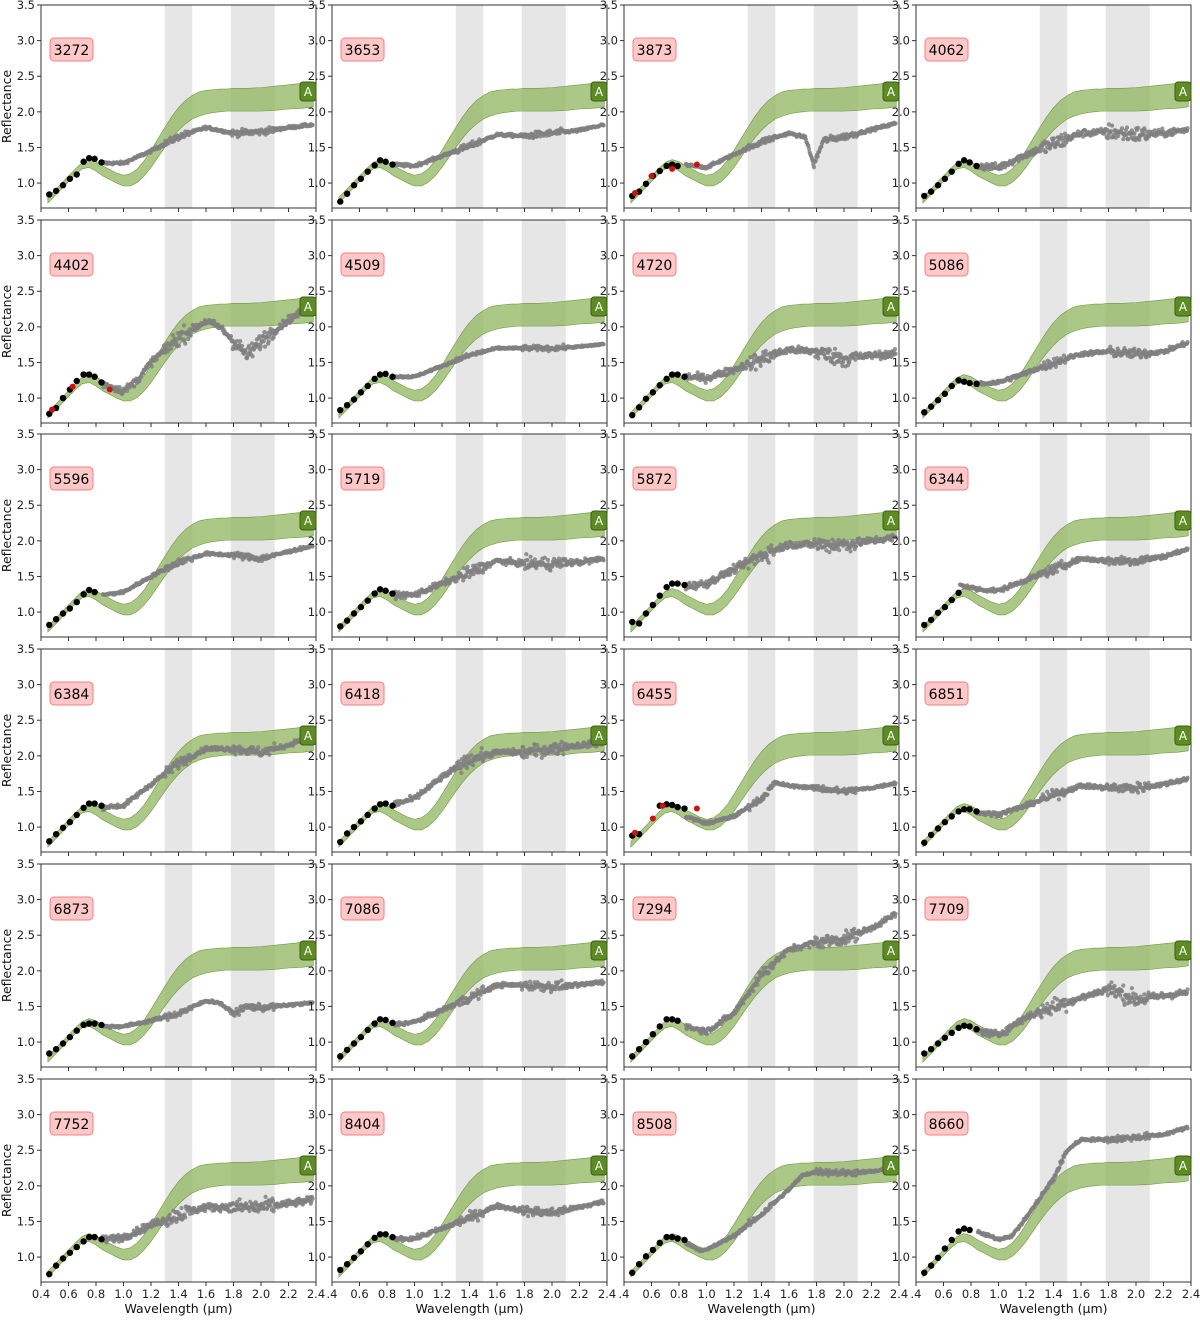  What do you see at coordinates (654, 478) in the screenshot?
I see `panel-label: 5872` at bounding box center [654, 478].